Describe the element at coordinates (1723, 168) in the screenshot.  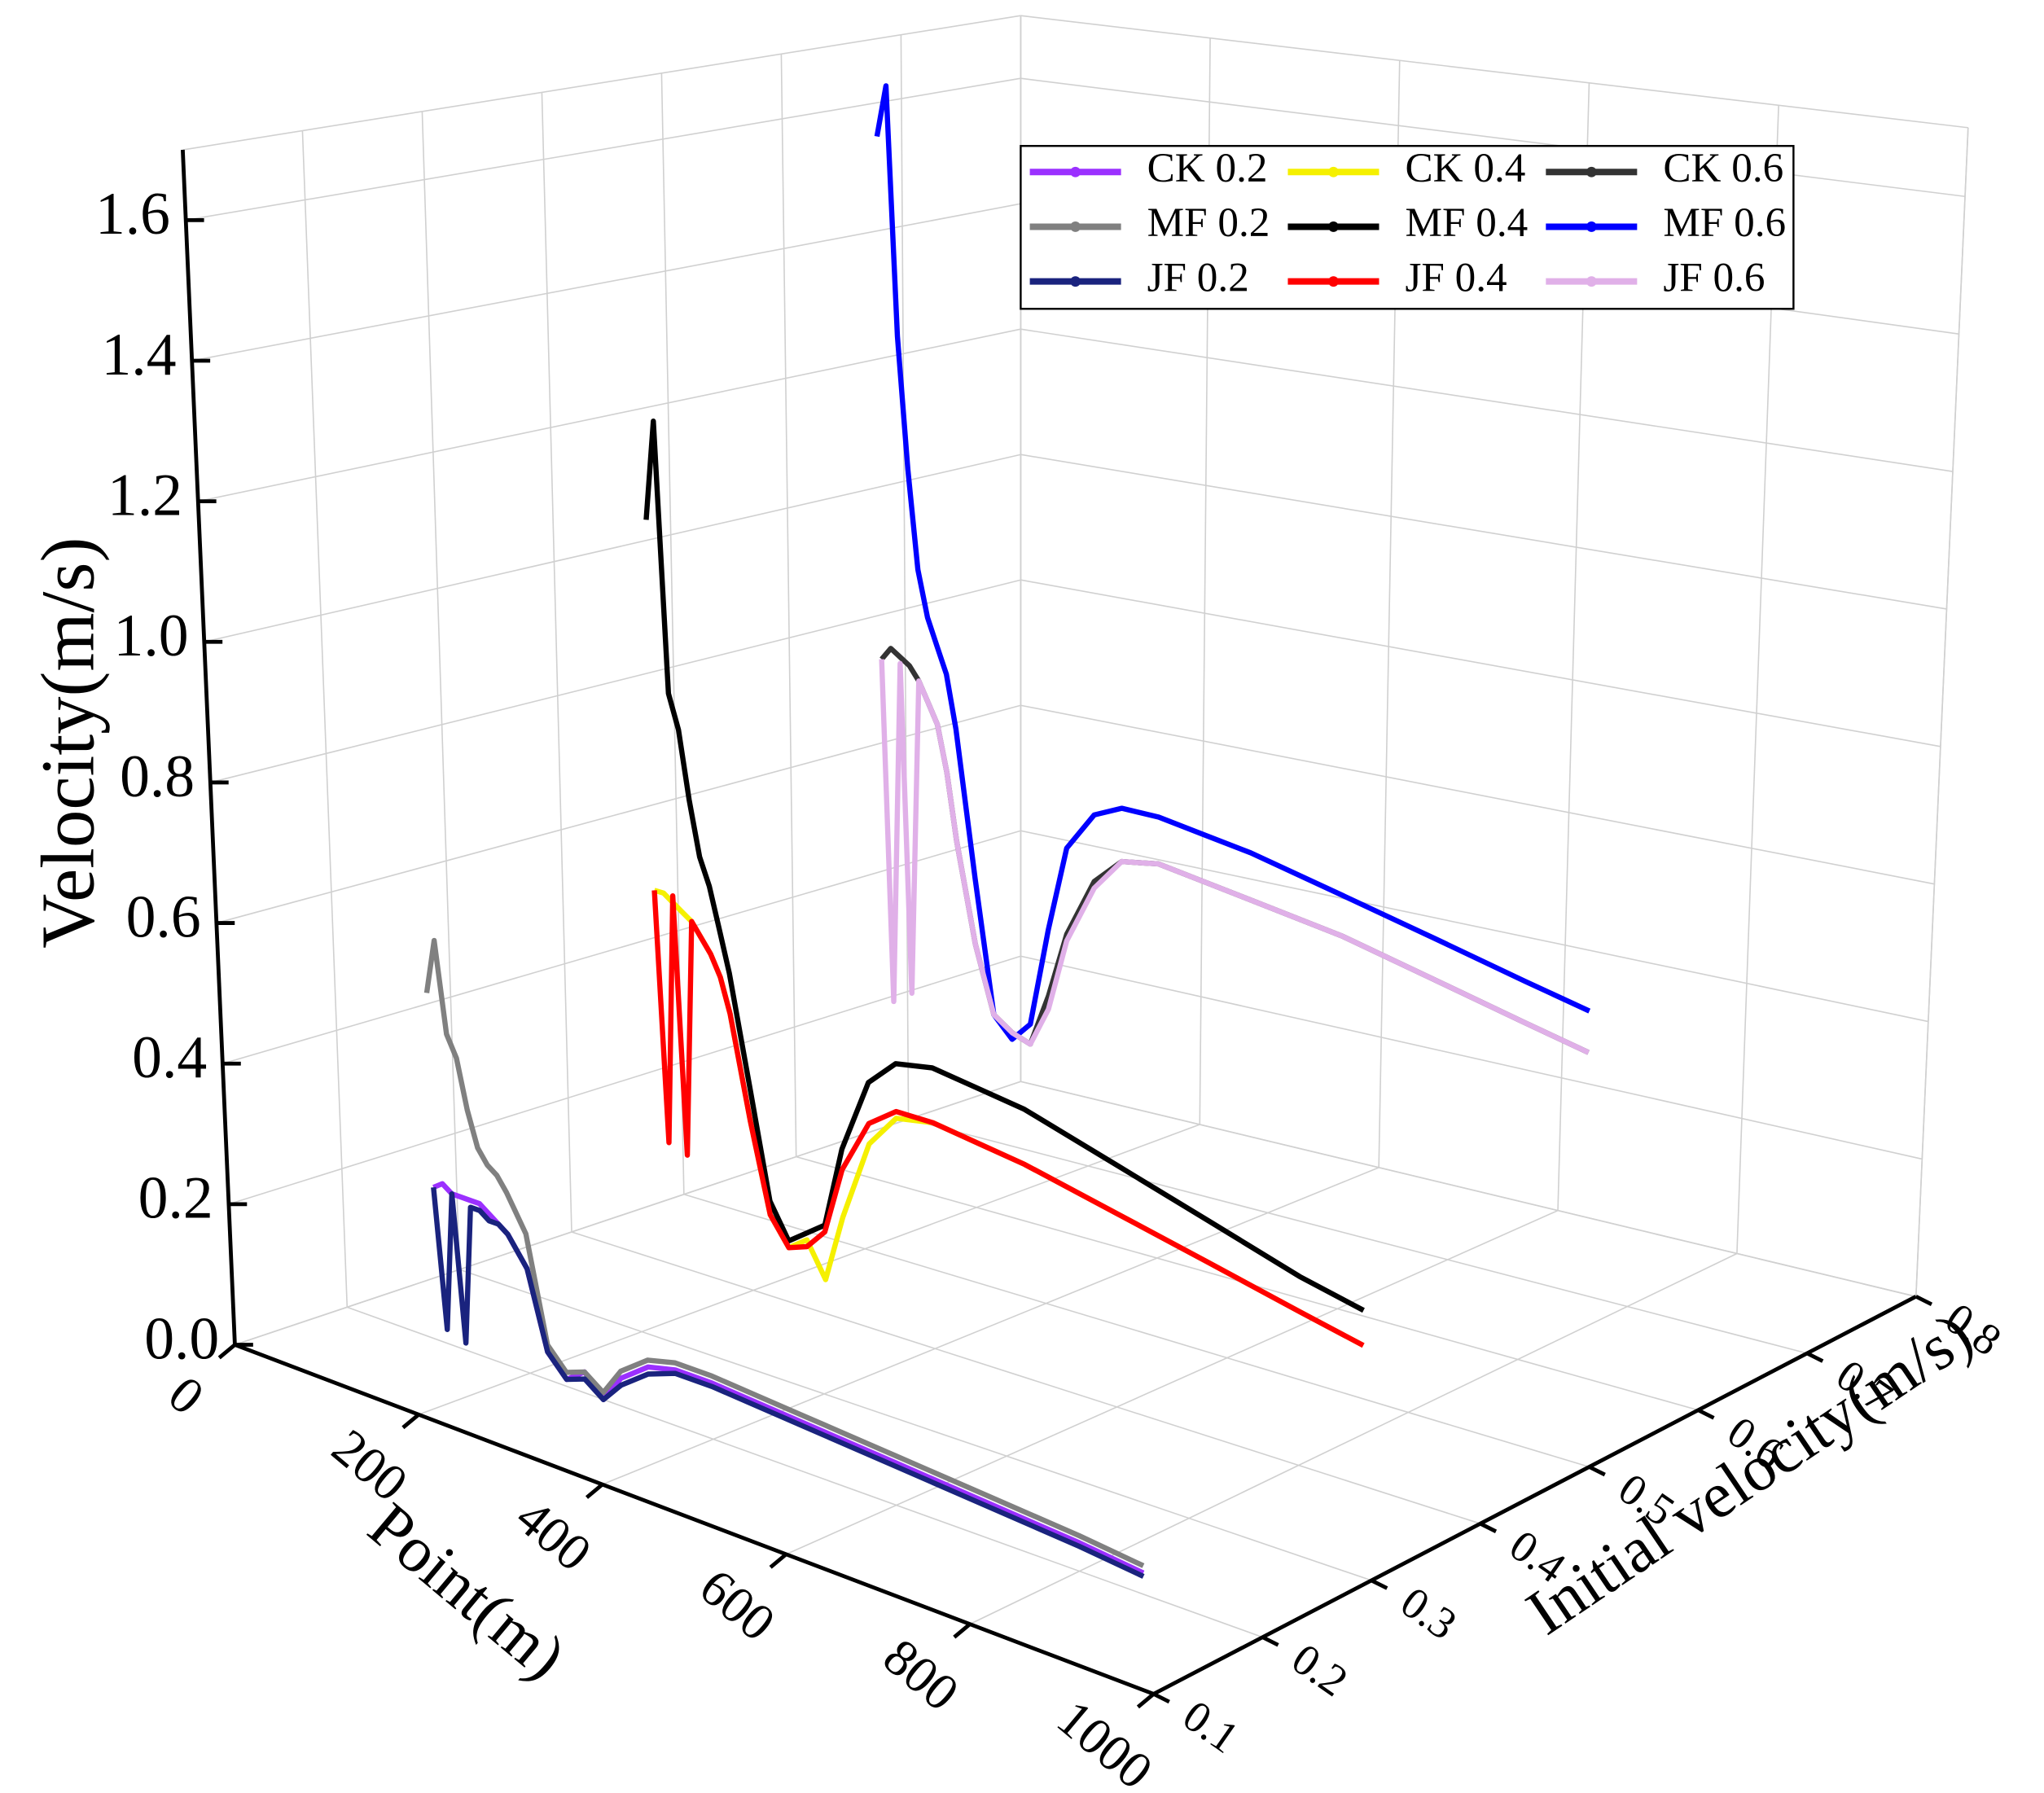
I see `legend-label: CK 0.6` at that location.